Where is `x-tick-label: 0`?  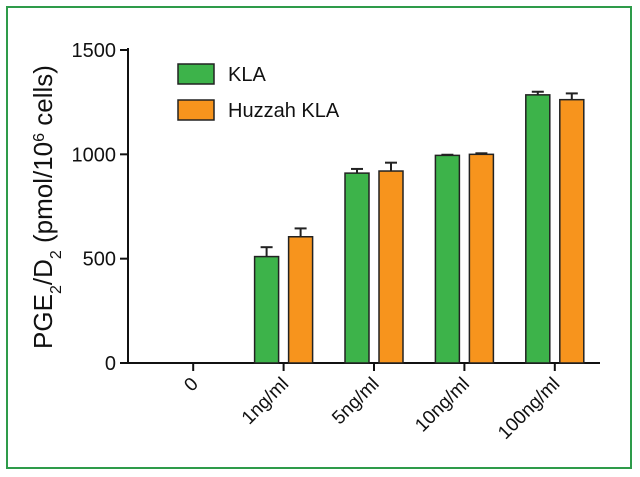 x-tick-label: 0 is located at coordinates (191, 385).